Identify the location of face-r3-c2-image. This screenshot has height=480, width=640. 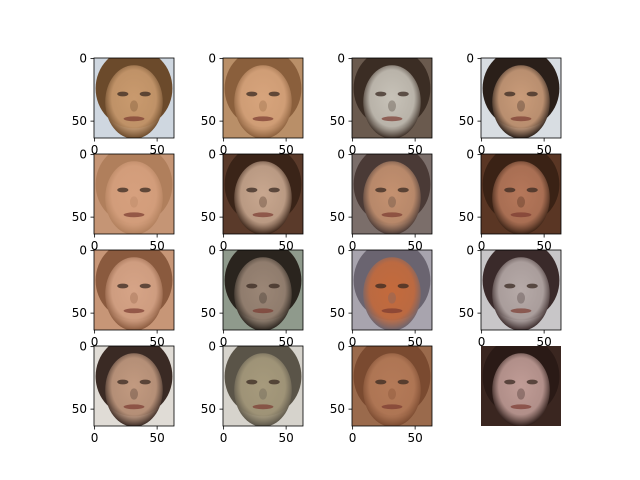
(263, 290).